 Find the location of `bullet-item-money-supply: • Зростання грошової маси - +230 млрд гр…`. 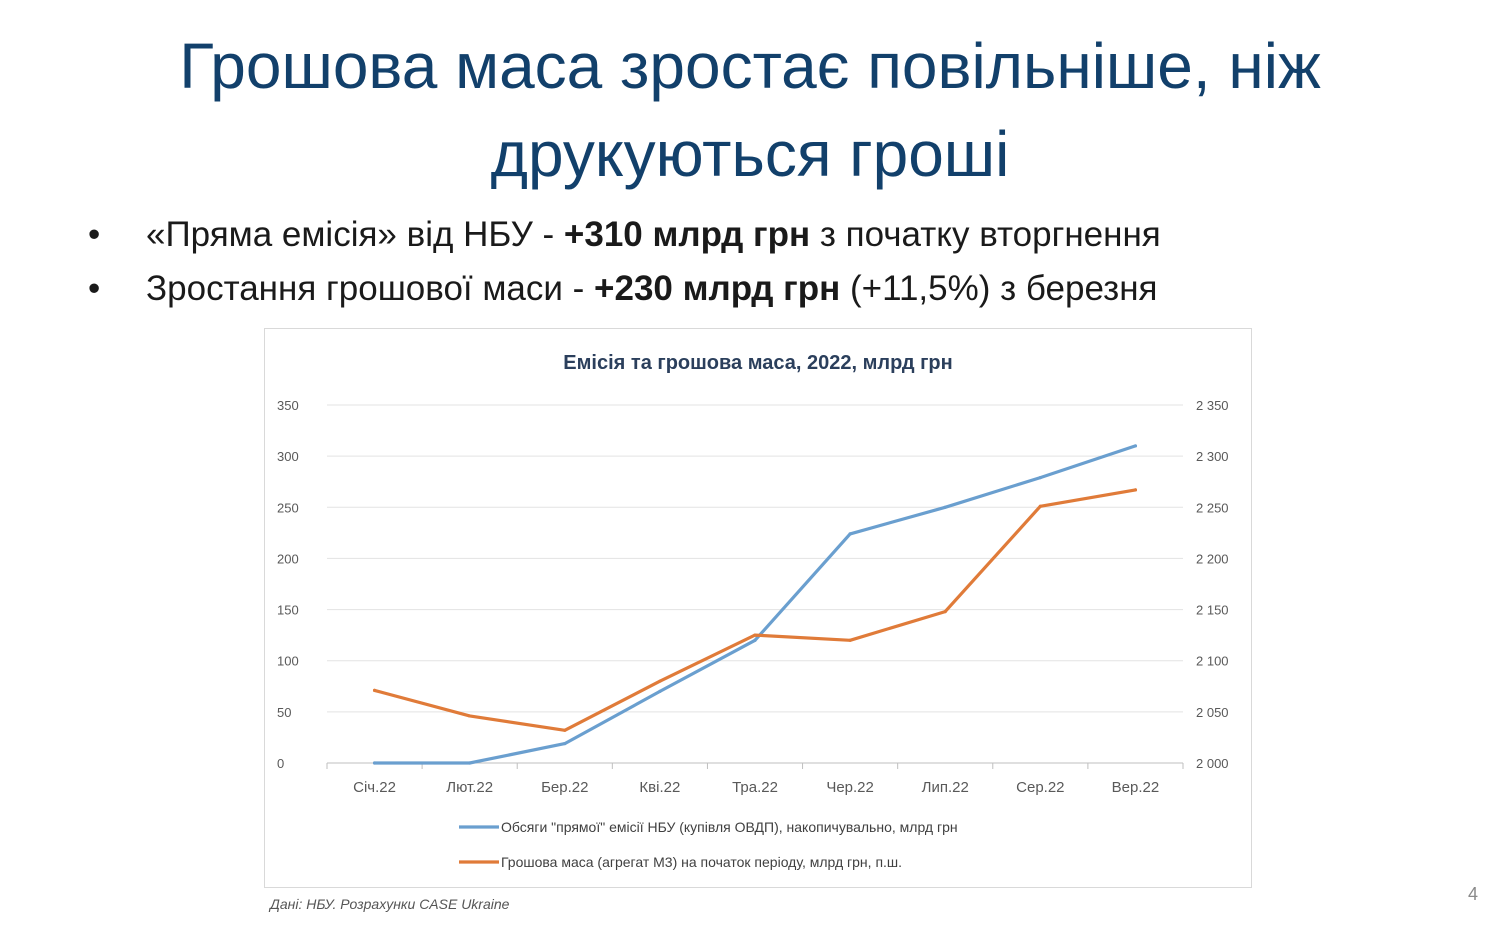

bullet-item-money-supply: • Зростання грошової маси - +230 млрд гр… is located at coordinates (778, 291).